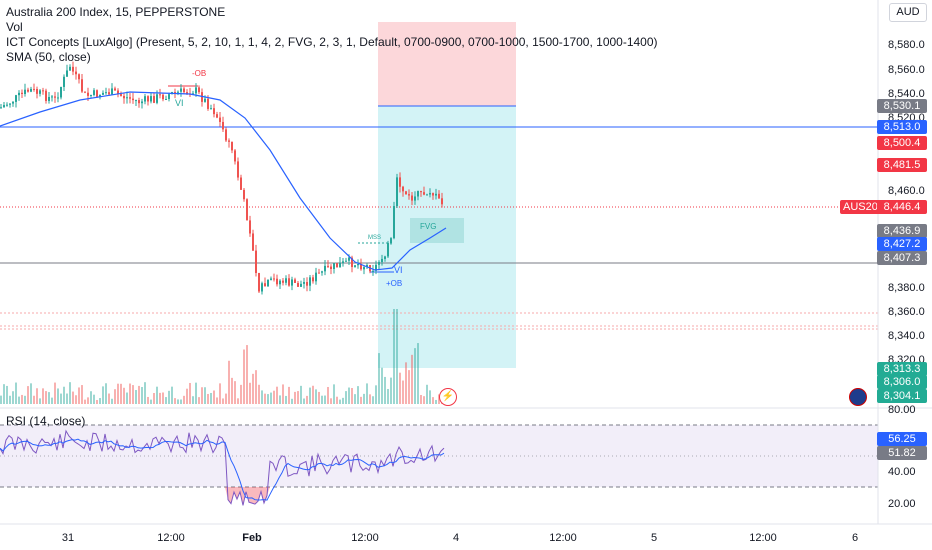 This screenshot has width=932, height=550. What do you see at coordinates (858, 397) in the screenshot?
I see `australia-flag-icon` at bounding box center [858, 397].